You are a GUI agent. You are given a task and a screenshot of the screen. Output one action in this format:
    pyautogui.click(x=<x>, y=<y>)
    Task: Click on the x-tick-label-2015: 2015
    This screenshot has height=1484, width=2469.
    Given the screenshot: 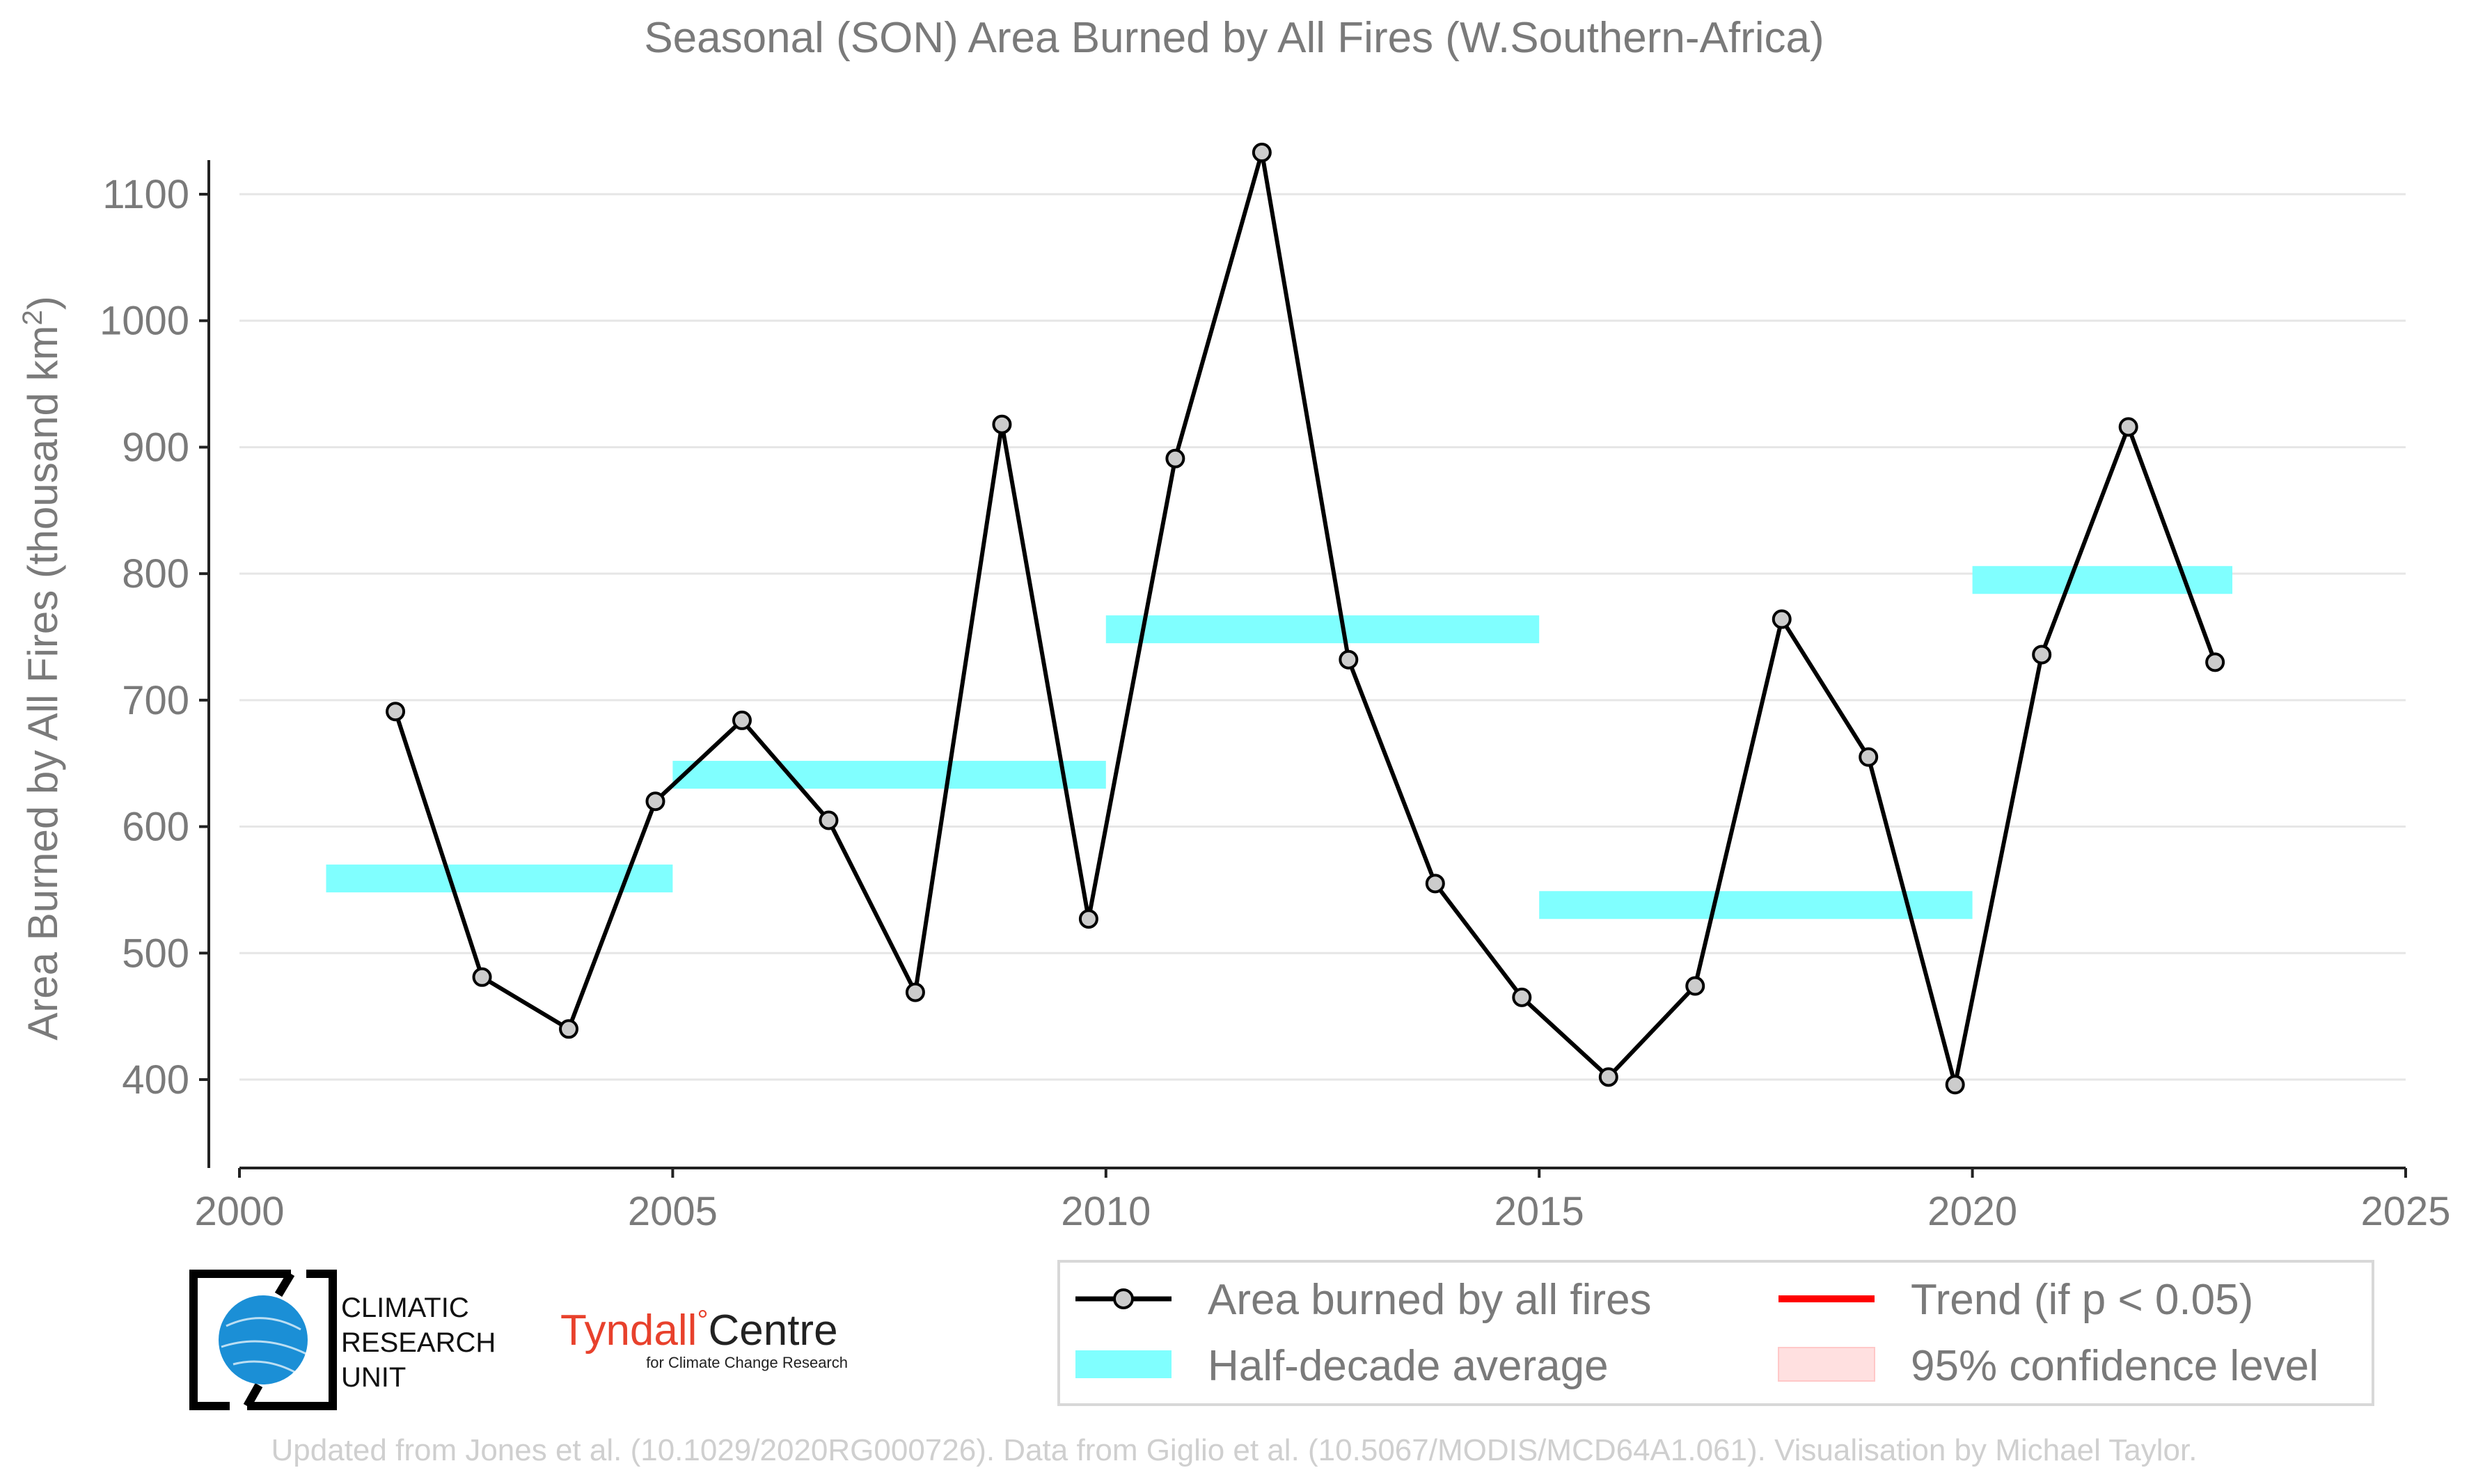 What is the action you would take?
    pyautogui.click(x=1539, y=1211)
    